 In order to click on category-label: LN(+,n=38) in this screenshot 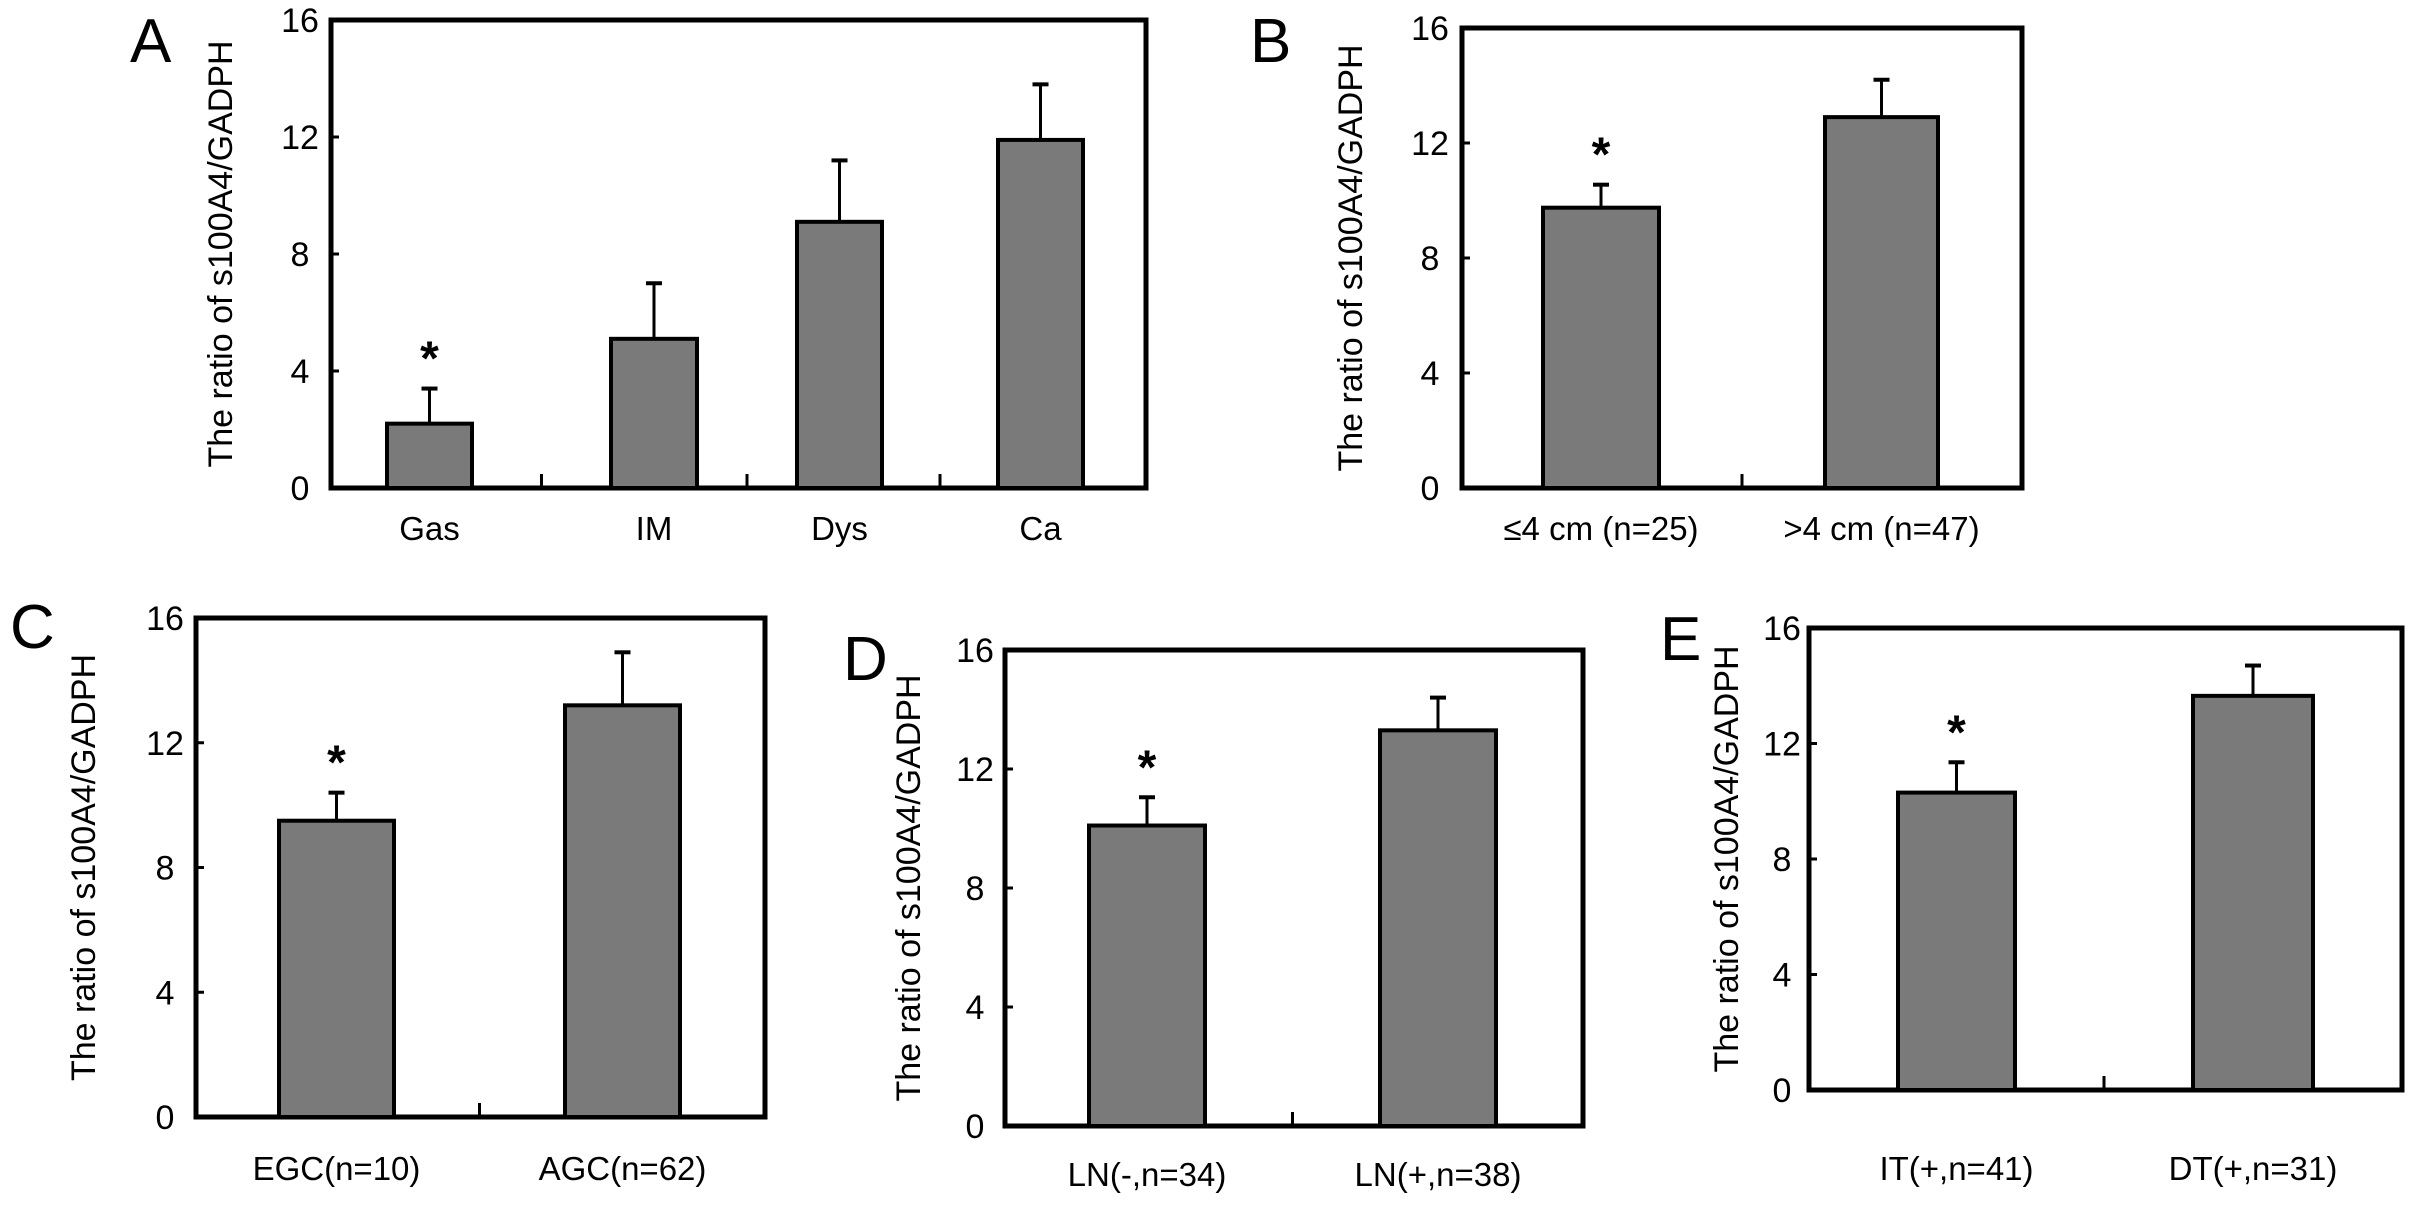, I will do `click(1438, 1174)`.